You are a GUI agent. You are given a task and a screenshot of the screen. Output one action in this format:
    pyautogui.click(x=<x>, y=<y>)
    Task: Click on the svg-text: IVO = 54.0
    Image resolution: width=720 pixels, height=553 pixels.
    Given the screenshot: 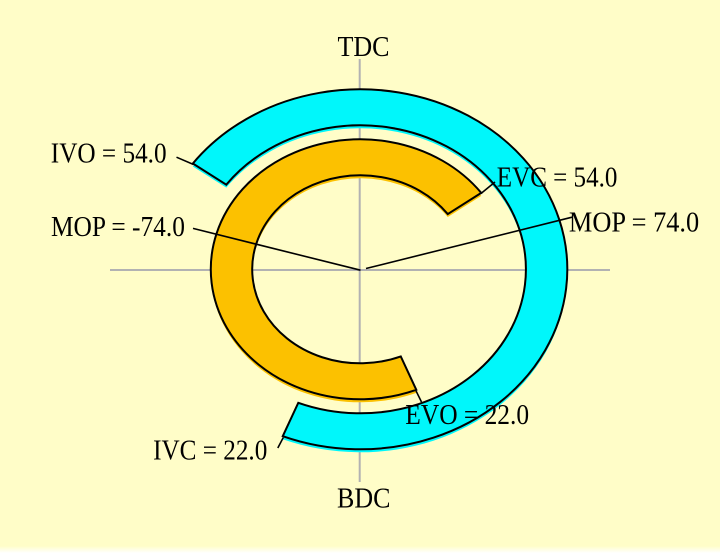 What is the action you would take?
    pyautogui.click(x=109, y=153)
    